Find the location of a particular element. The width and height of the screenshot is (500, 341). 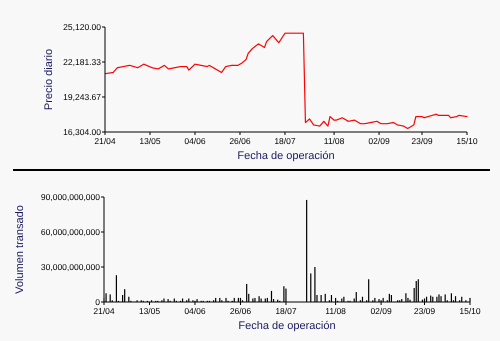

y-axis-title: Precio diario is located at coordinates (49, 79).